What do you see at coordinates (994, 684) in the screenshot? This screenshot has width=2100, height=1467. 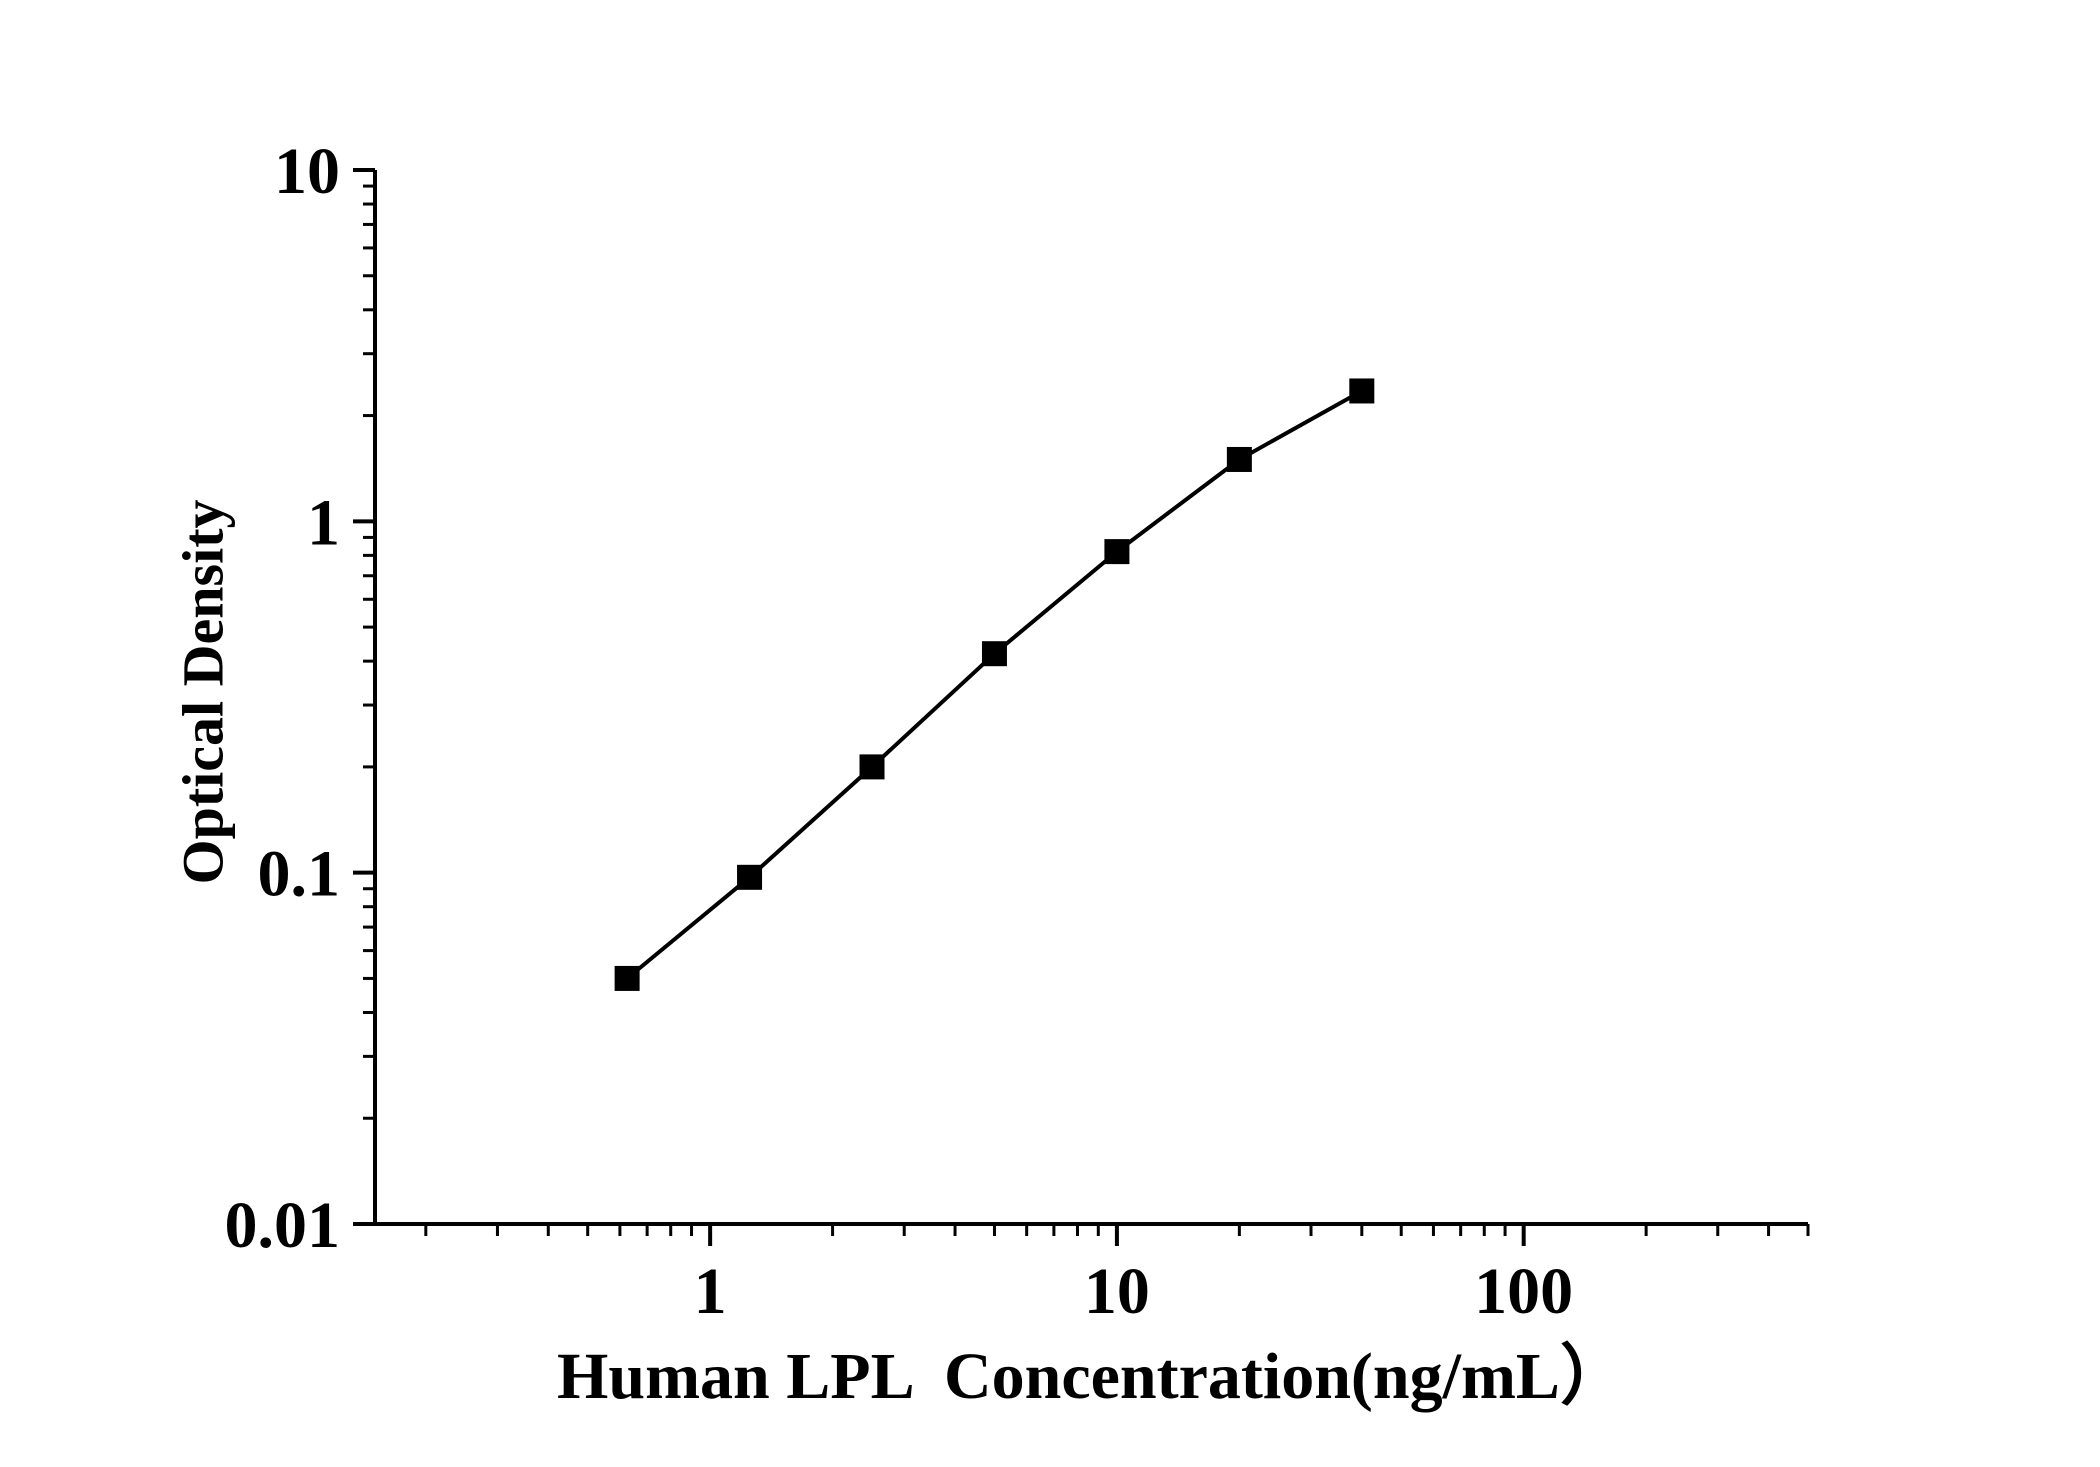 I see `standard-curve-line` at bounding box center [994, 684].